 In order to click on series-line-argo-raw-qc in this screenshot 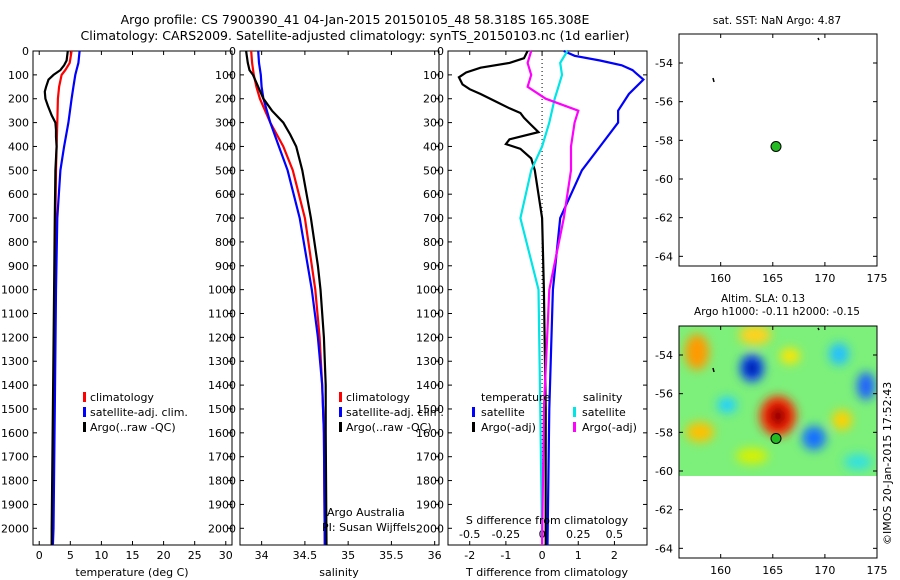, I will do `click(56, 297)`.